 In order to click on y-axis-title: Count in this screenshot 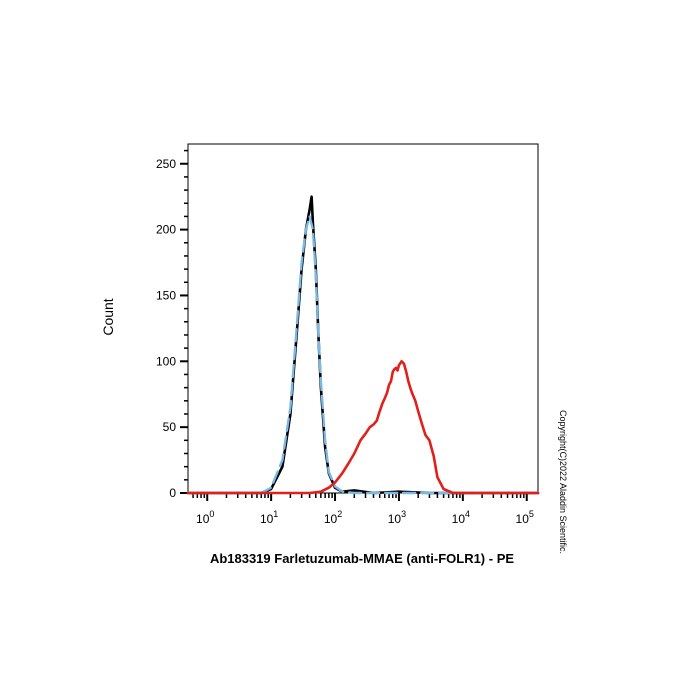, I will do `click(108, 316)`.